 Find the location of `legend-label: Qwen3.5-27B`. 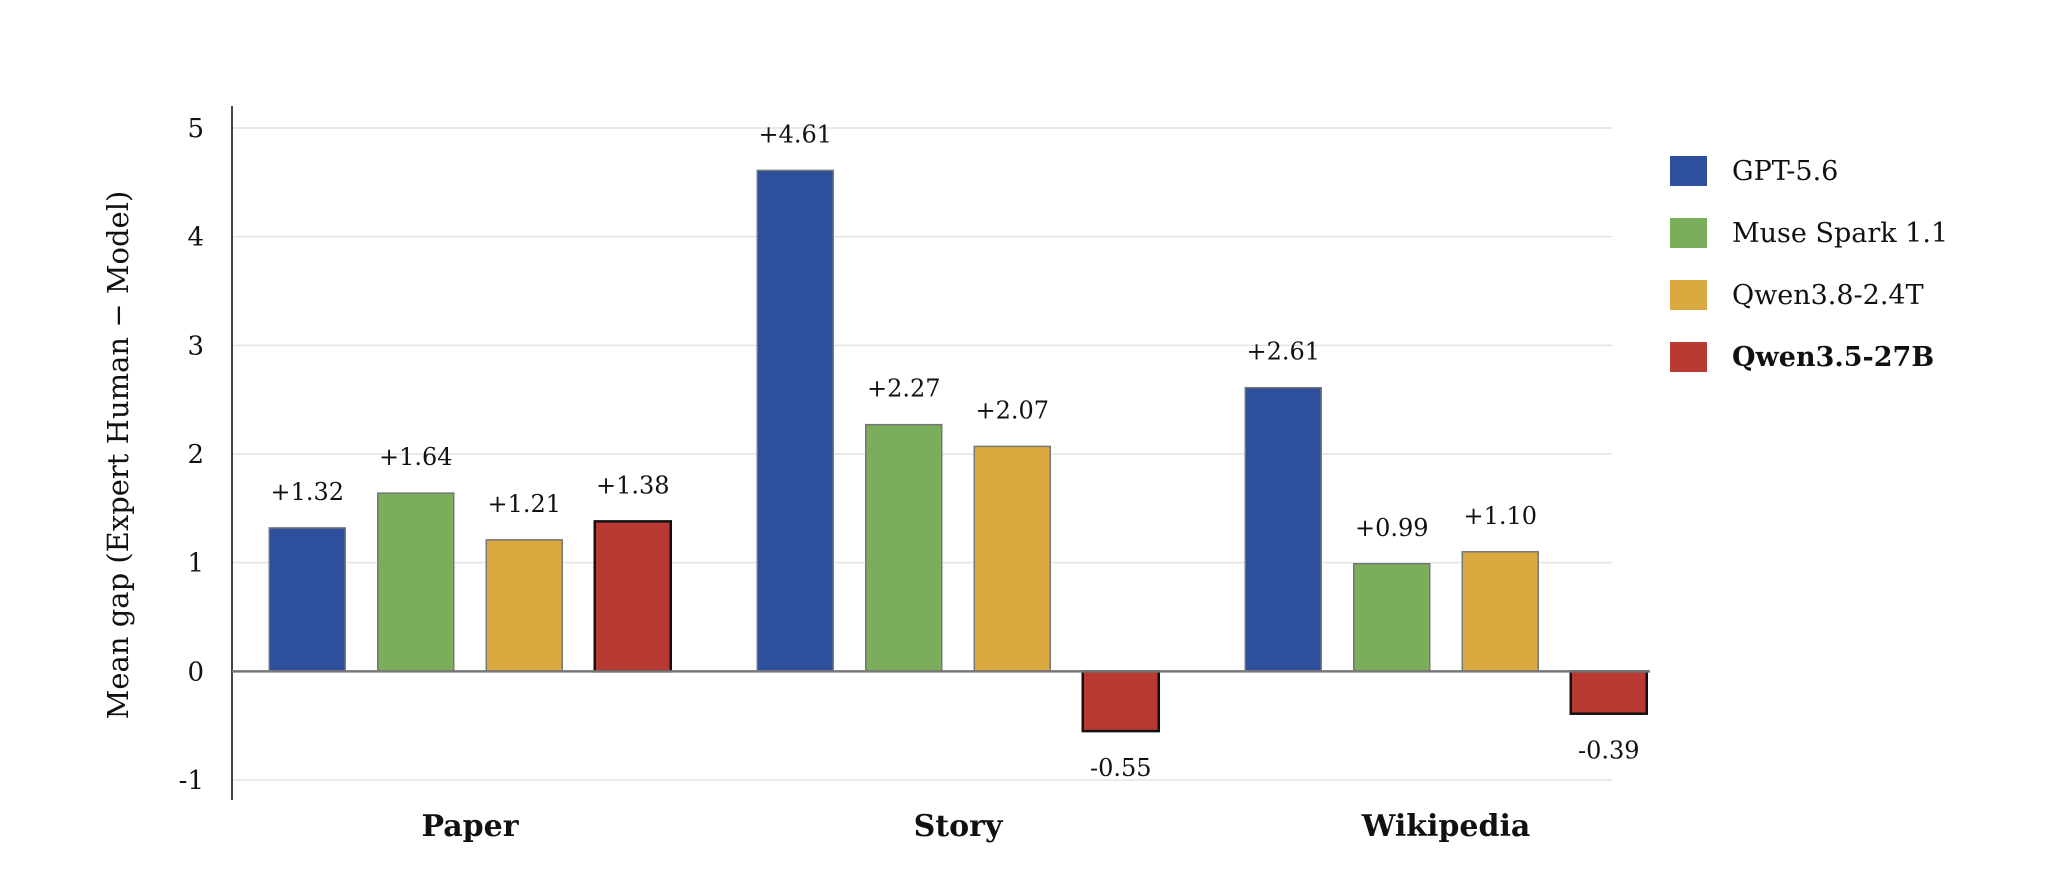

legend-label: Qwen3.5-27B is located at coordinates (1833, 357).